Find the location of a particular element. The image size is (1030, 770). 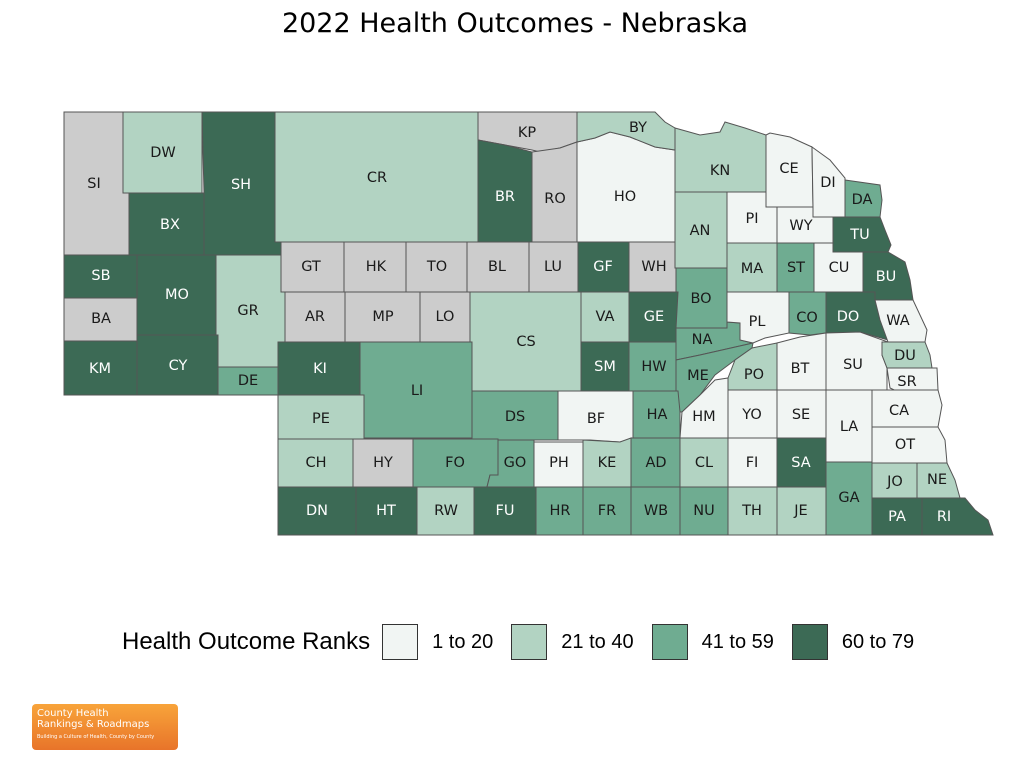

county-da is located at coordinates (863, 198).